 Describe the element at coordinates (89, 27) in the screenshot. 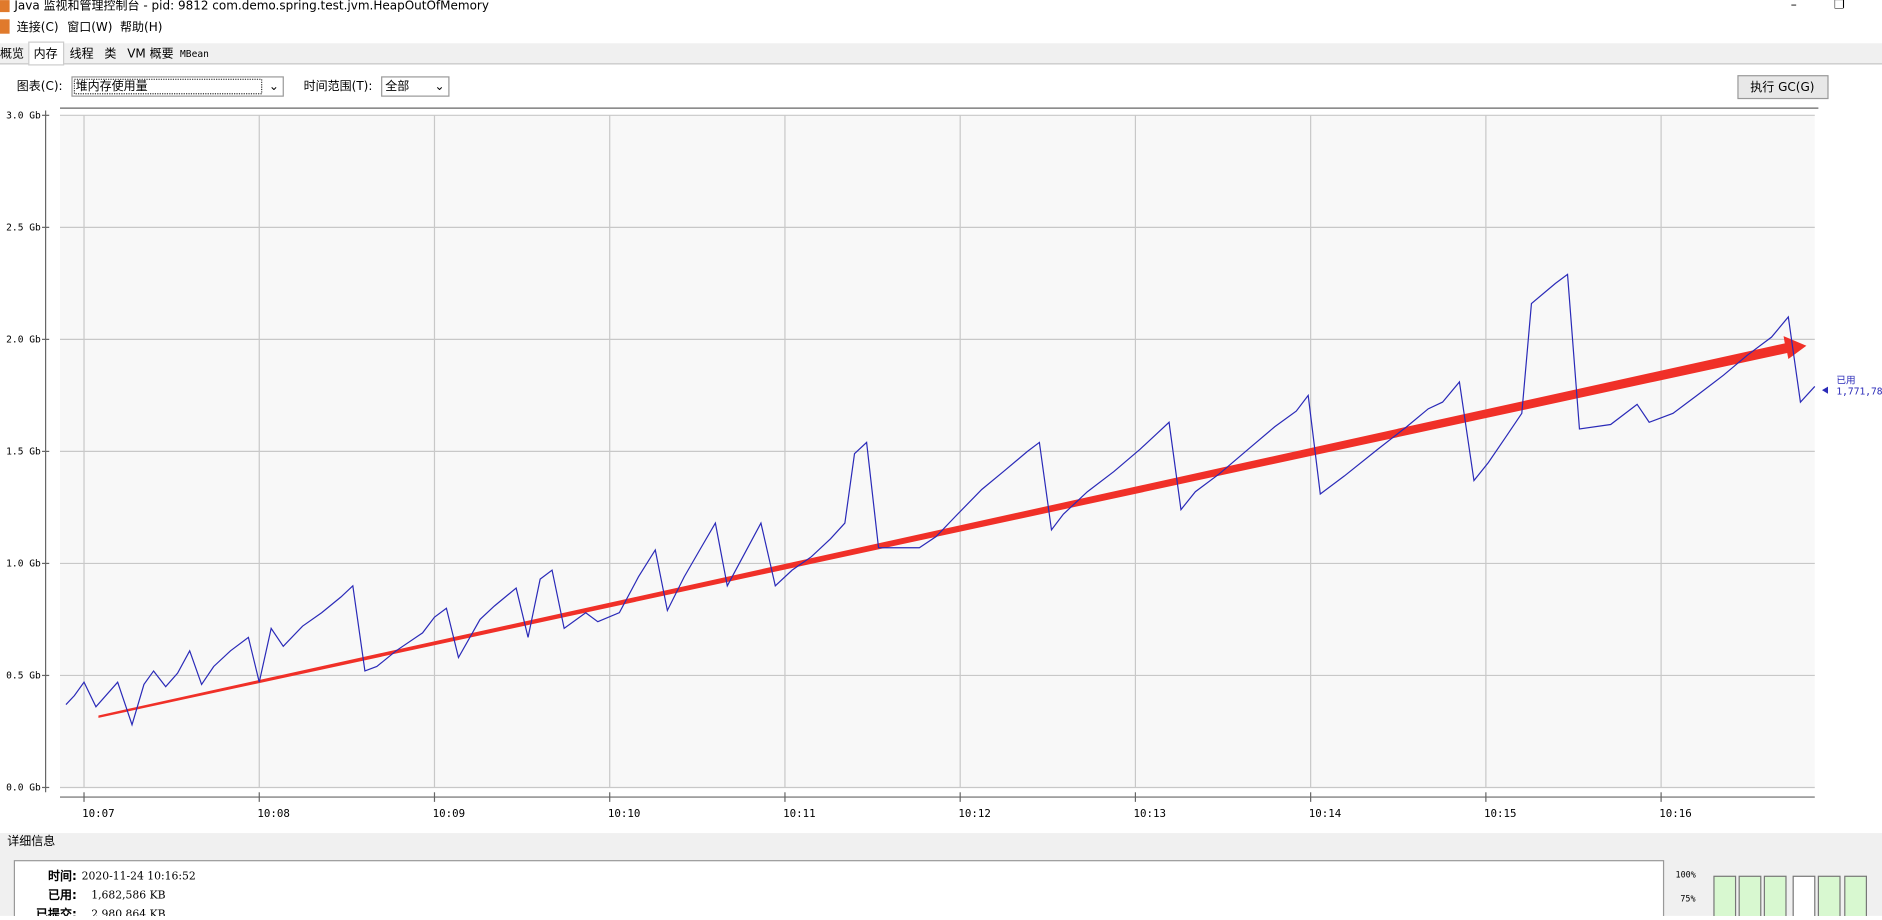

I see `menu-item: 窗口(W)` at that location.